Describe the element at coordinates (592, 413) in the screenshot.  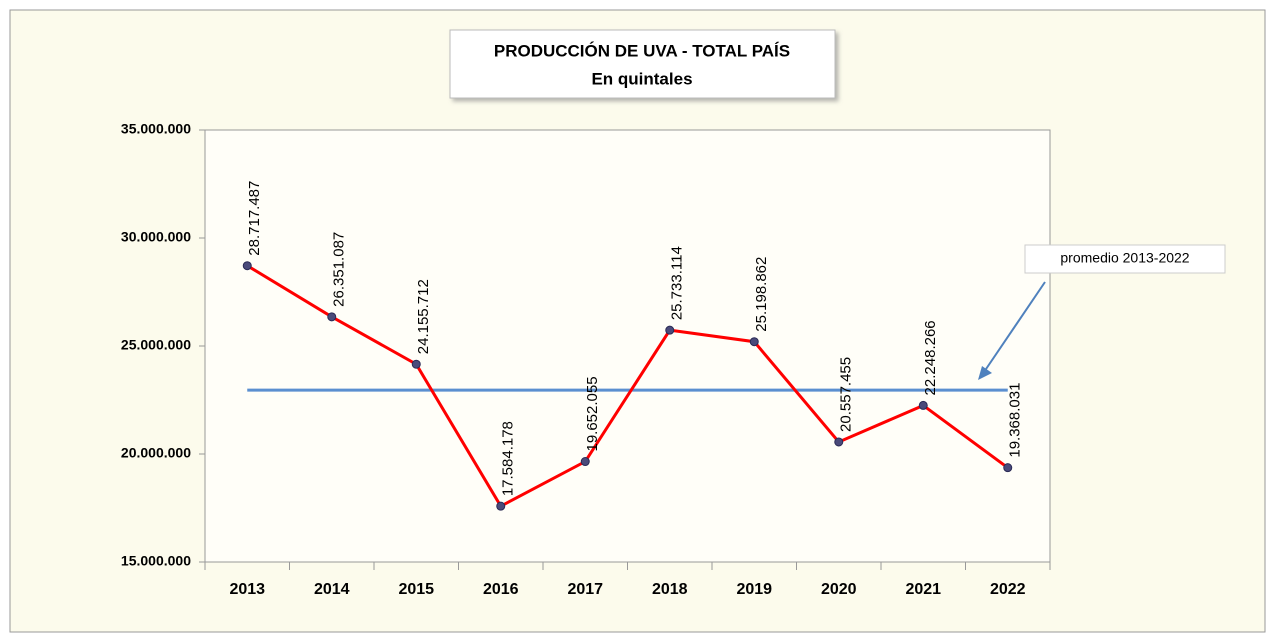
I see `data-label: 19.652.055` at that location.